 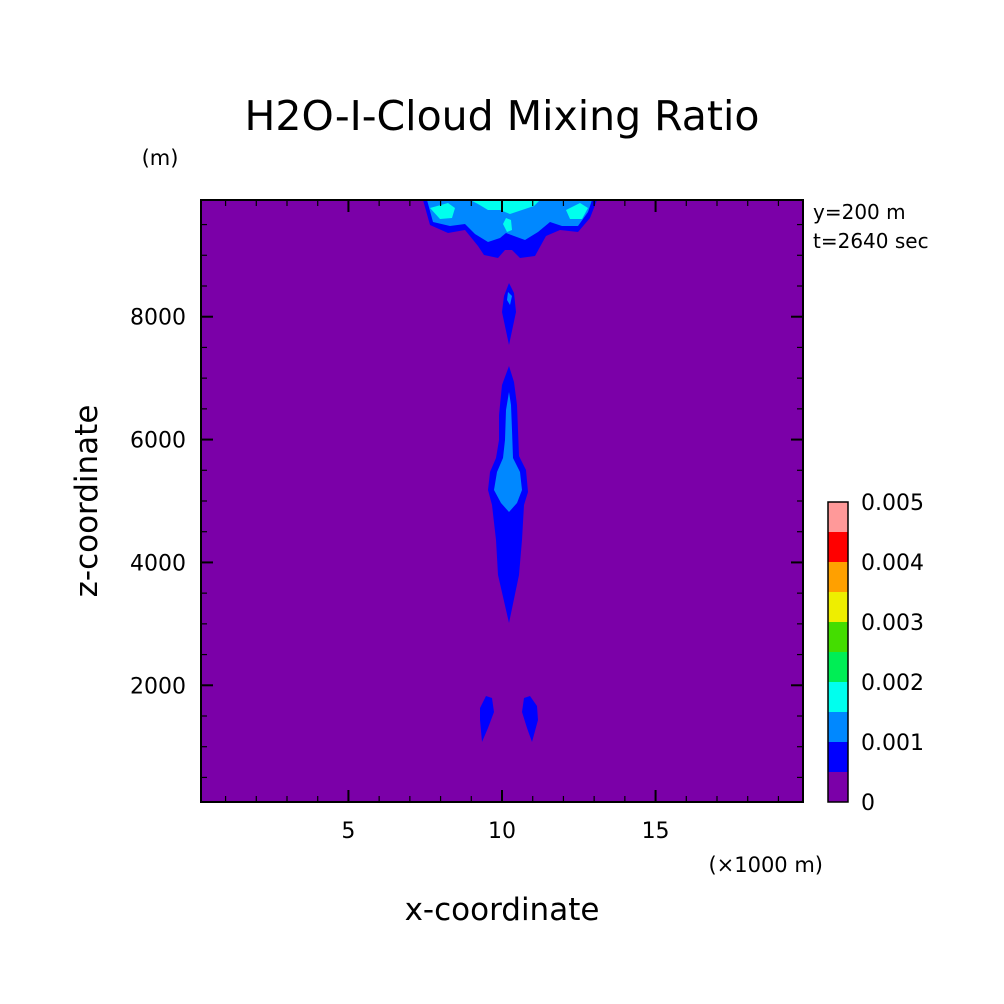 I want to click on colorbar-label: 0.004, so click(x=892, y=563).